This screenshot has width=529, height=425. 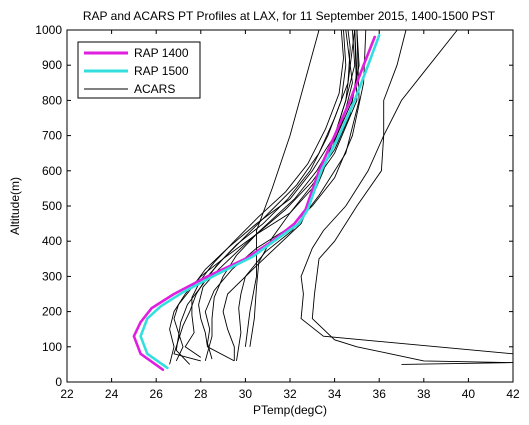 I want to click on y-tick-label: 200, so click(x=52, y=312).